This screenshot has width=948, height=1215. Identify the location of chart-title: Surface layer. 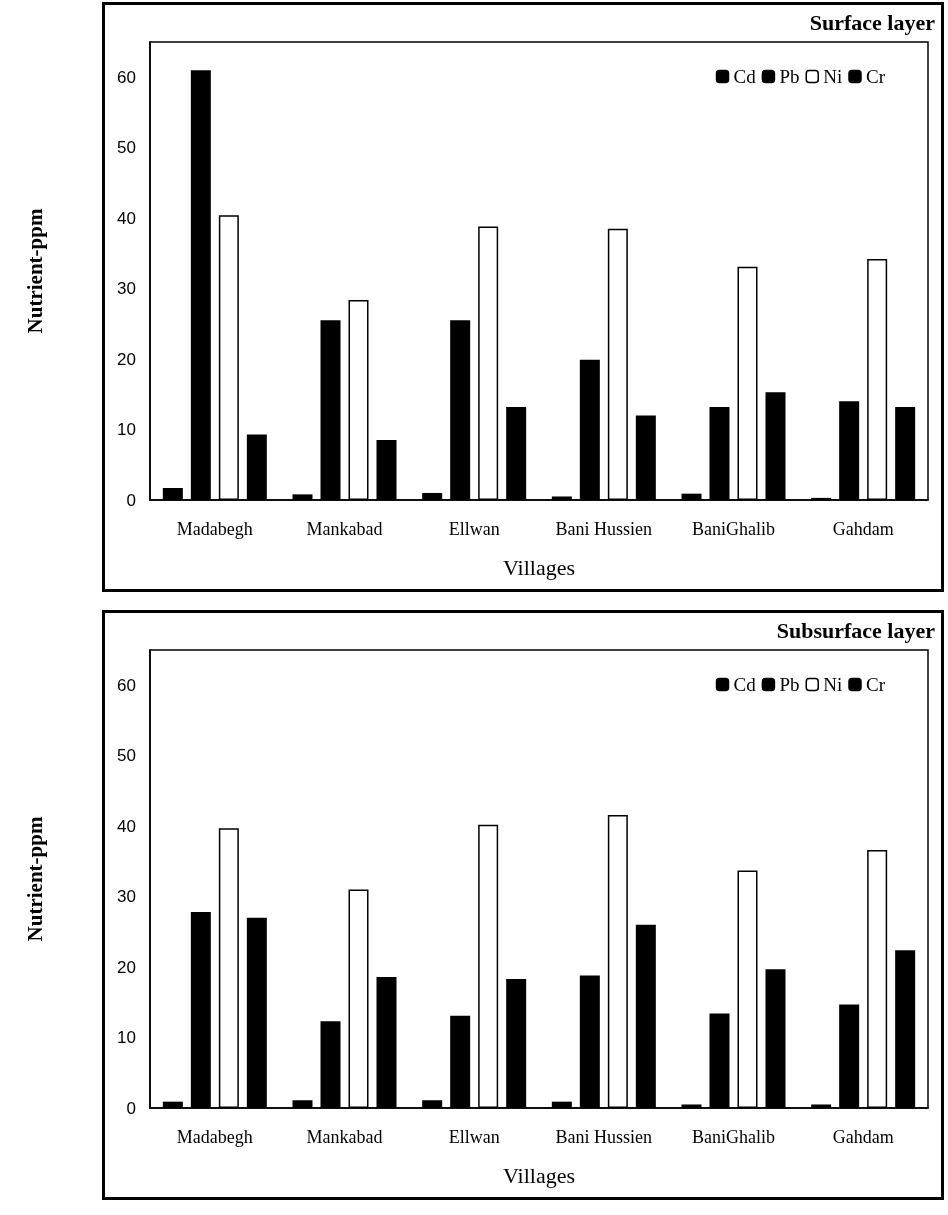
(872, 22).